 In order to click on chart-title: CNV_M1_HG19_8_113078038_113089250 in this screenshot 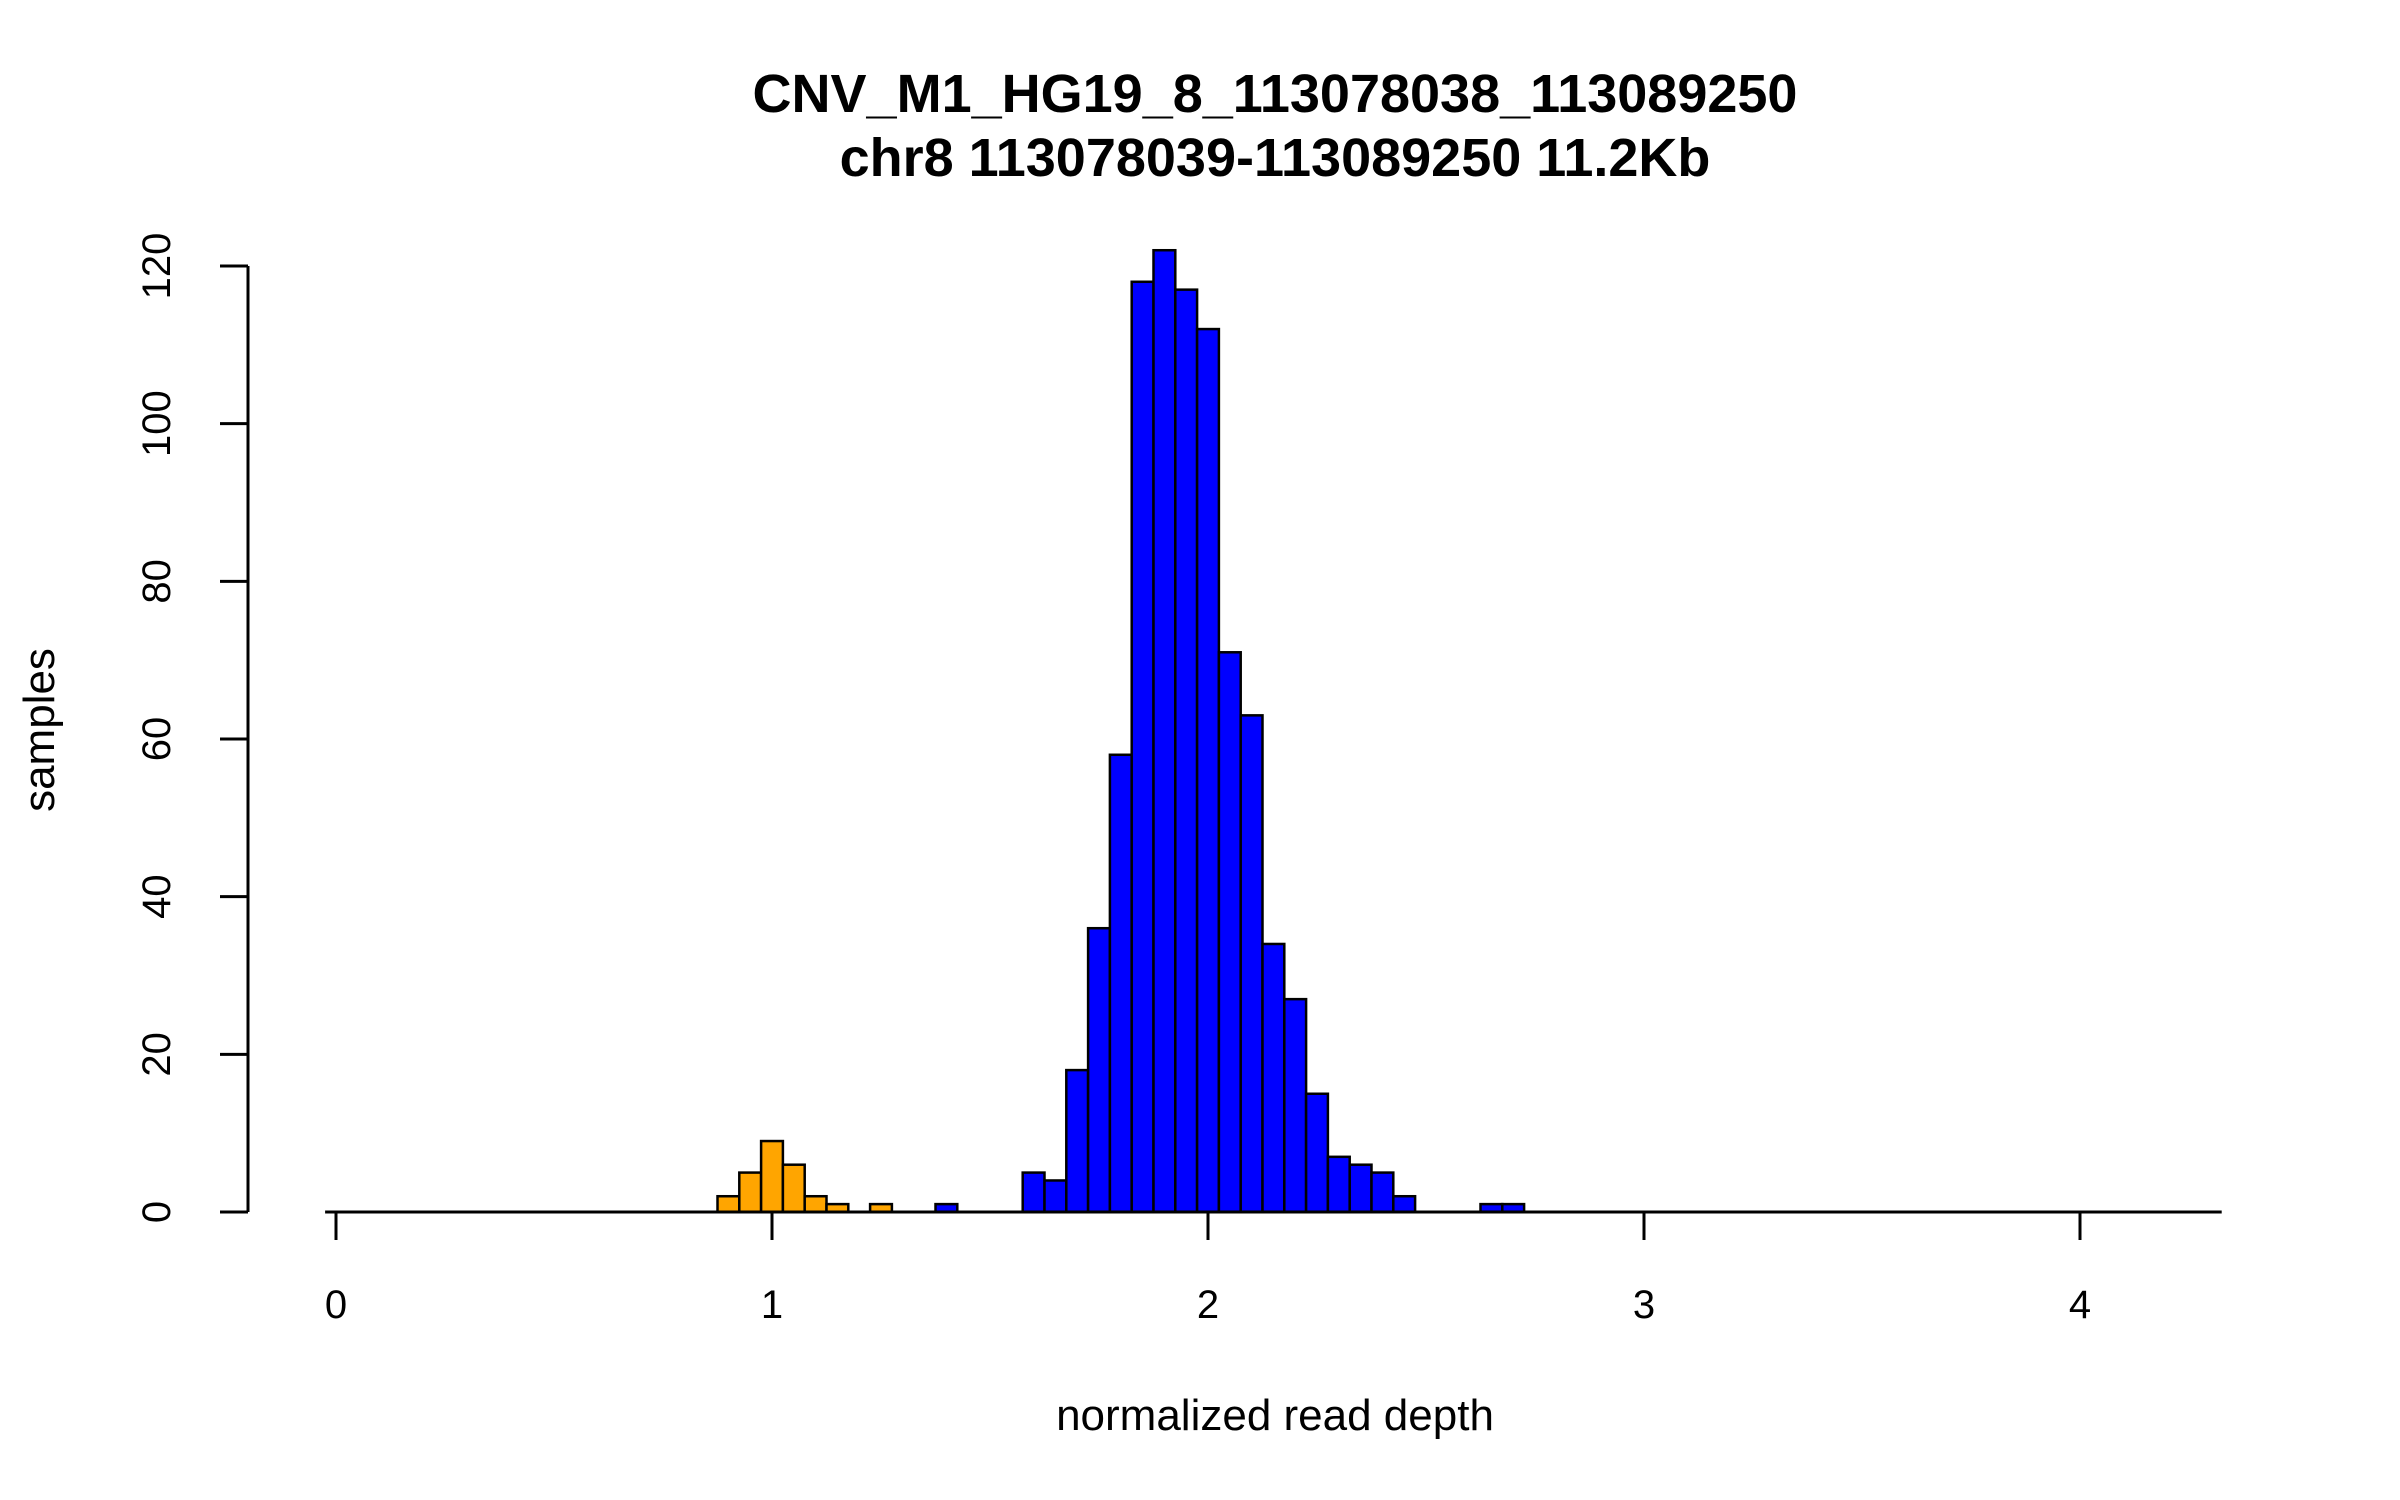, I will do `click(1275, 94)`.